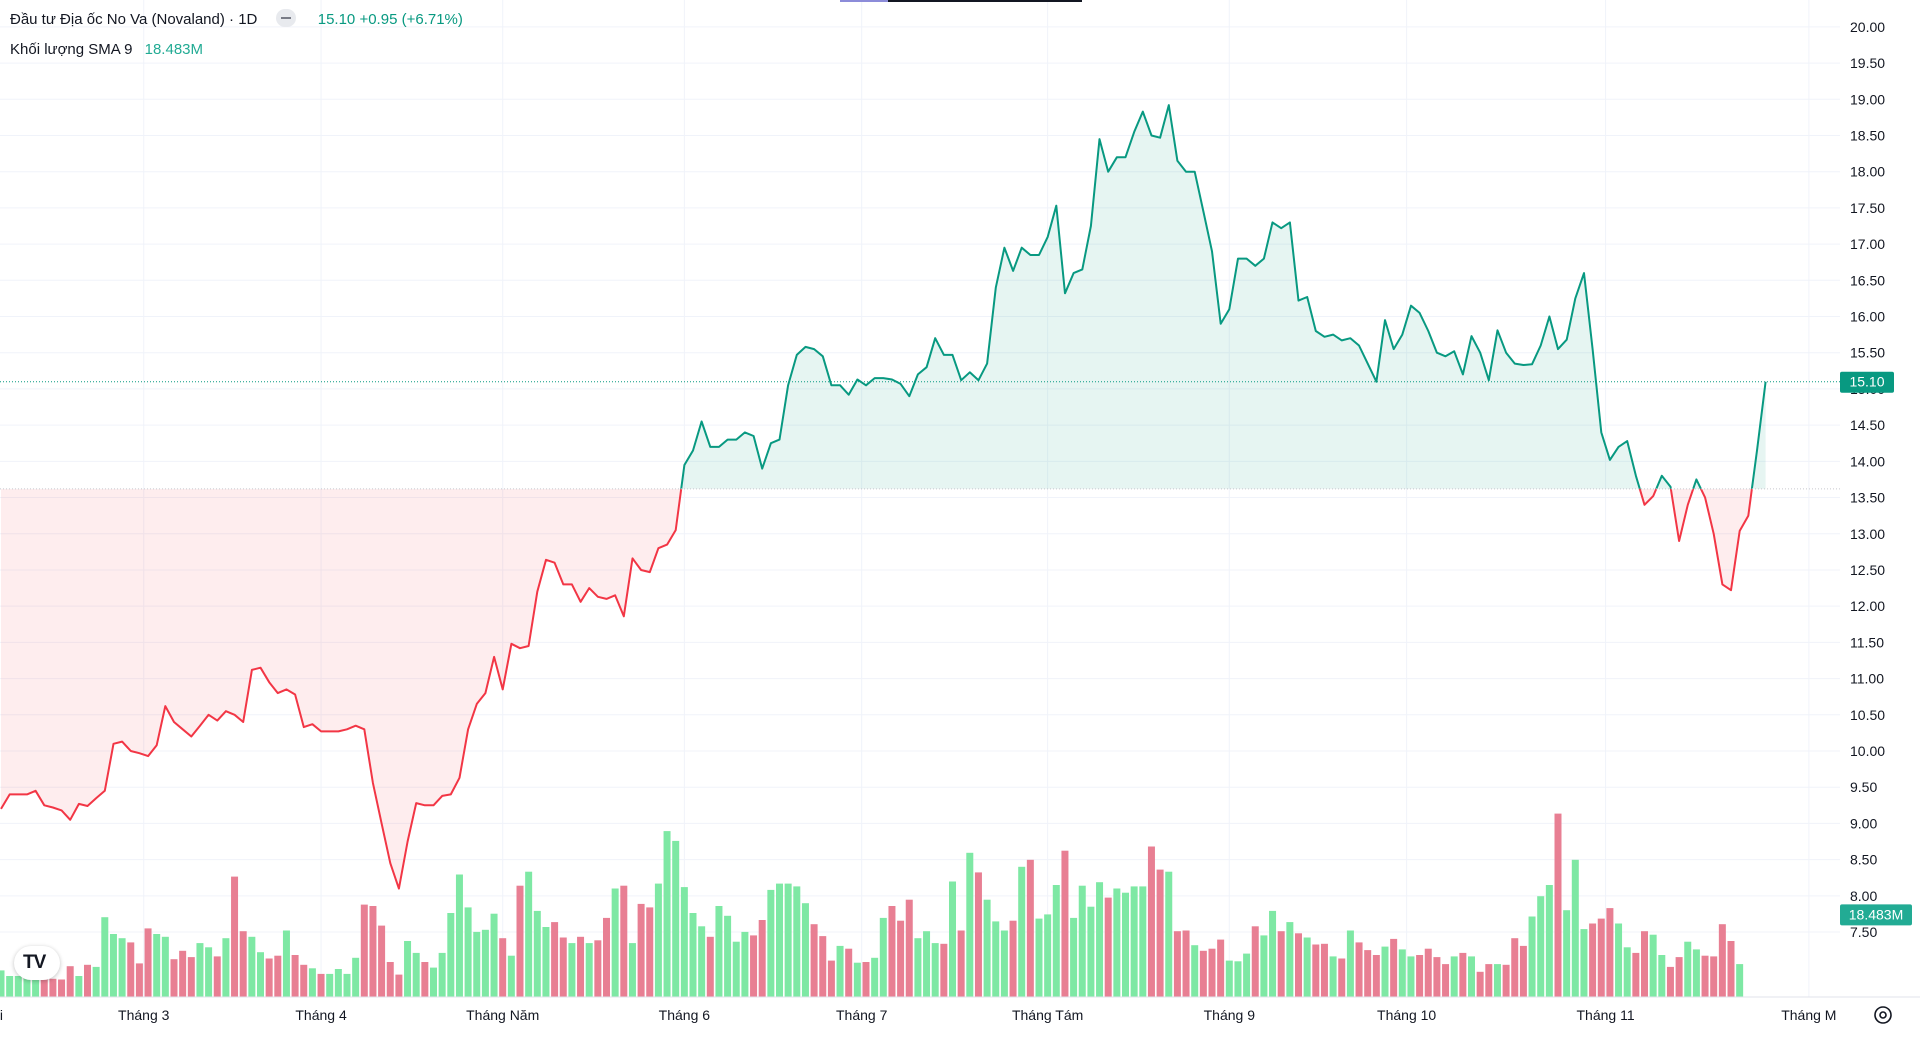 The width and height of the screenshot is (1920, 1040). I want to click on x-tick-label: Tháng 11, so click(1606, 1015).